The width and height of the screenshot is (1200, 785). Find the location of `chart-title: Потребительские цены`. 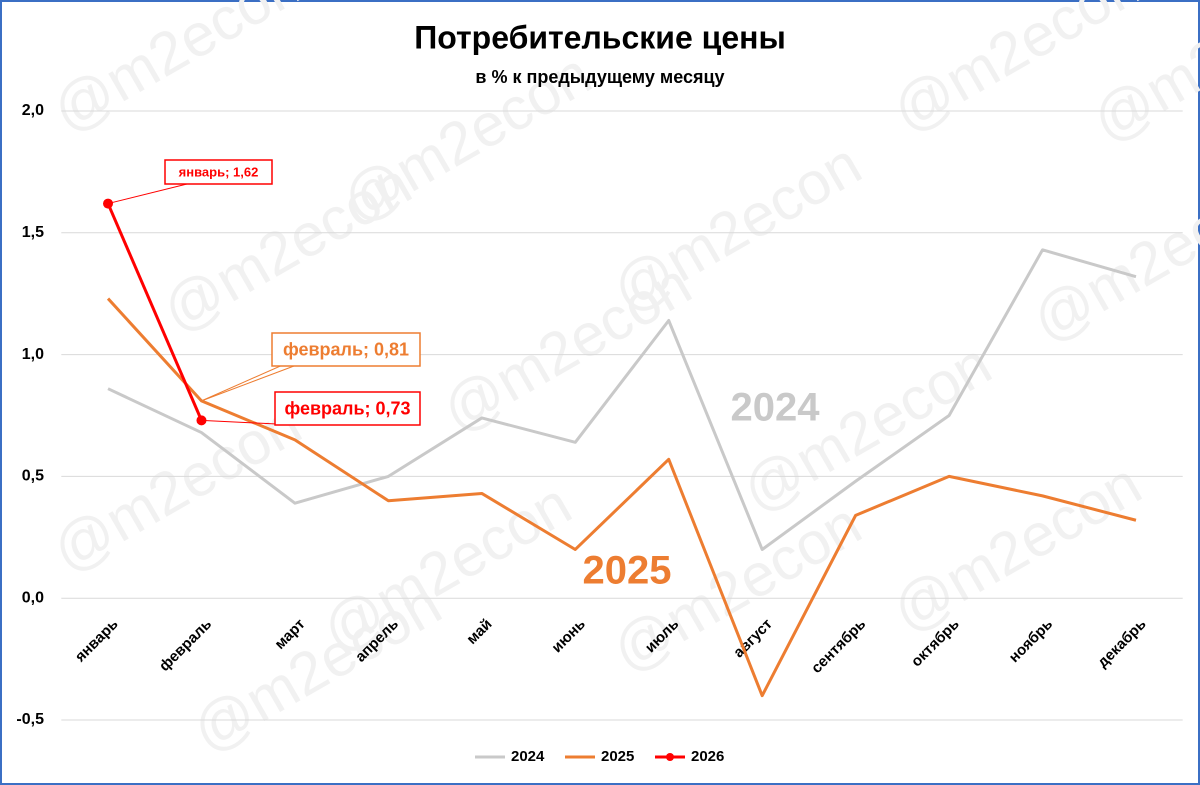

chart-title: Потребительские цены is located at coordinates (600, 37).